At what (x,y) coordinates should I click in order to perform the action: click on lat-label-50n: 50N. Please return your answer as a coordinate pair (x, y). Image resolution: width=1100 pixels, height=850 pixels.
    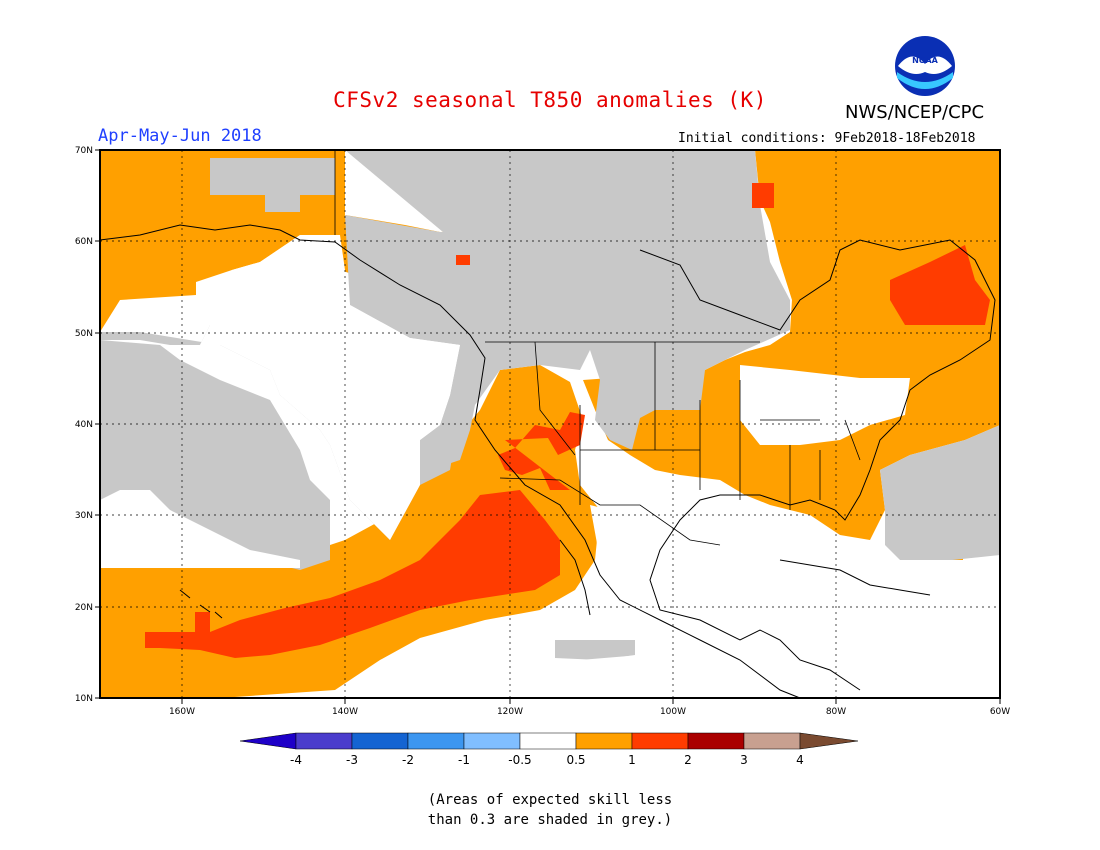
    Looking at the image, I should click on (84, 334).